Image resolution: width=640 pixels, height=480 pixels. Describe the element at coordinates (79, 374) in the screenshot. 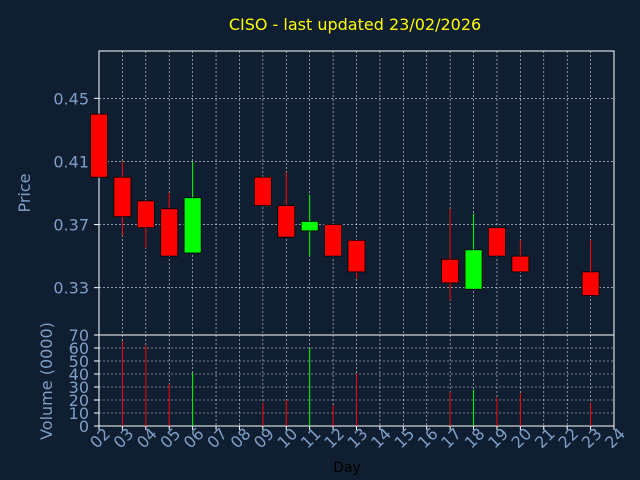

I see `volume-tick-label: 40` at that location.